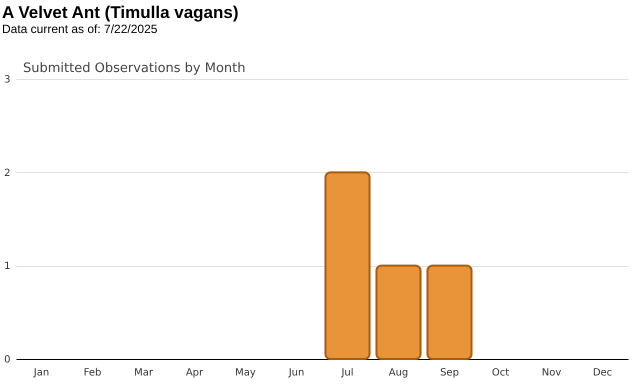  I want to click on x-tick-label: Mar, so click(144, 373).